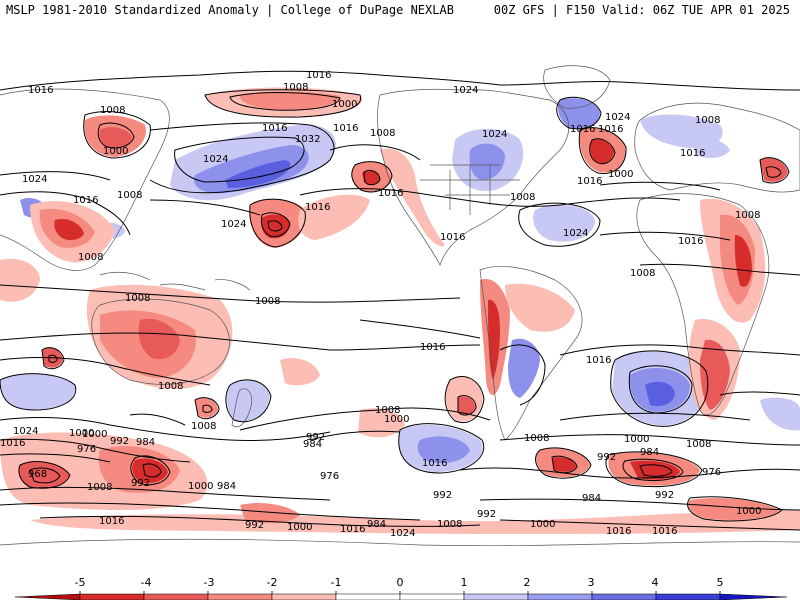  I want to click on colorbar-tick-label: -4, so click(146, 582).